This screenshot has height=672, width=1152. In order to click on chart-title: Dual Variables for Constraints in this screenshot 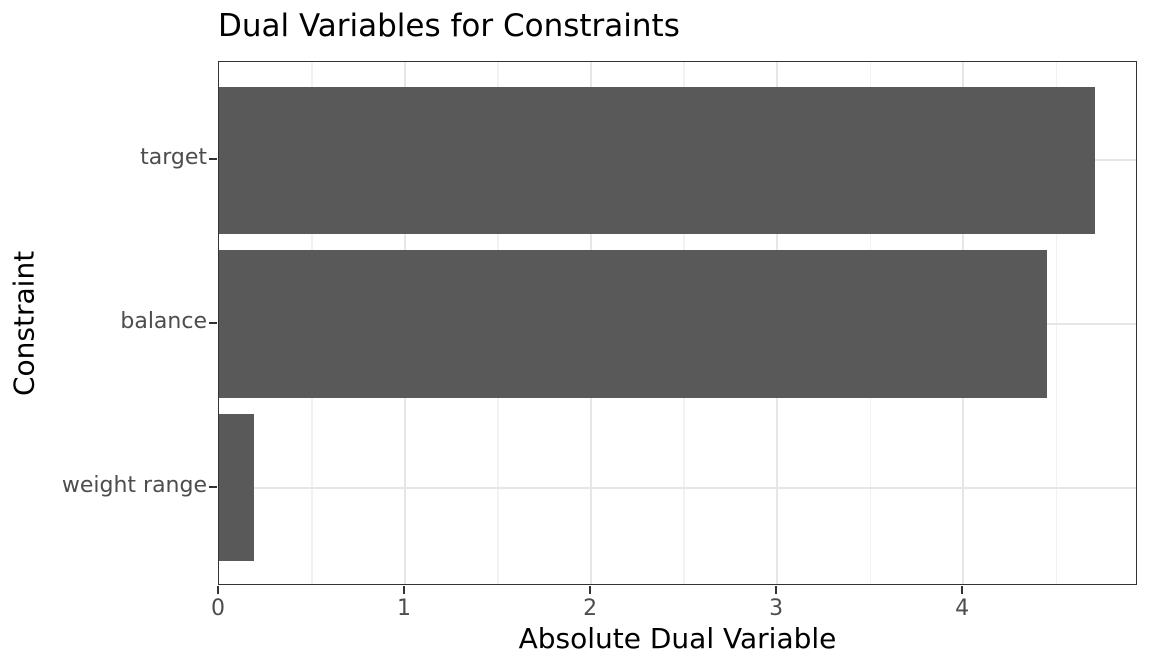, I will do `click(449, 26)`.